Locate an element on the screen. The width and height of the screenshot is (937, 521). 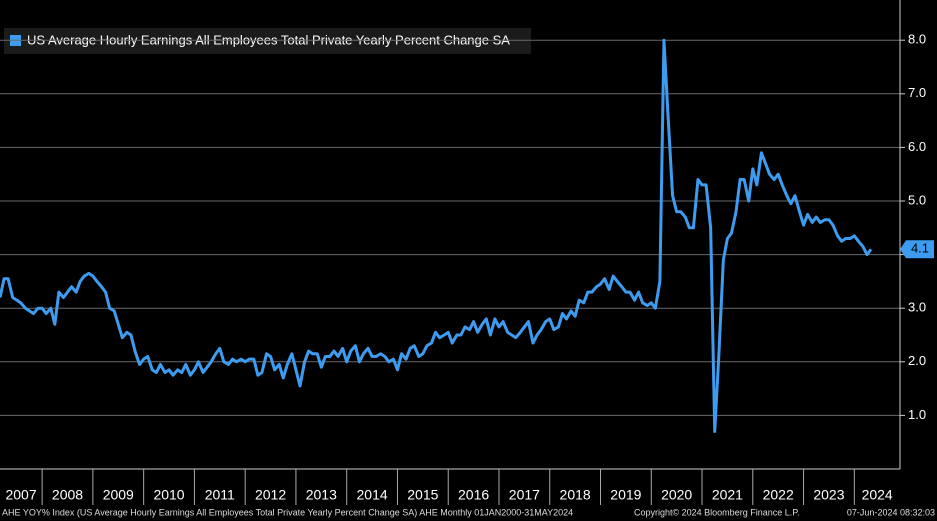
x-tick-label: 2009 is located at coordinates (118, 495).